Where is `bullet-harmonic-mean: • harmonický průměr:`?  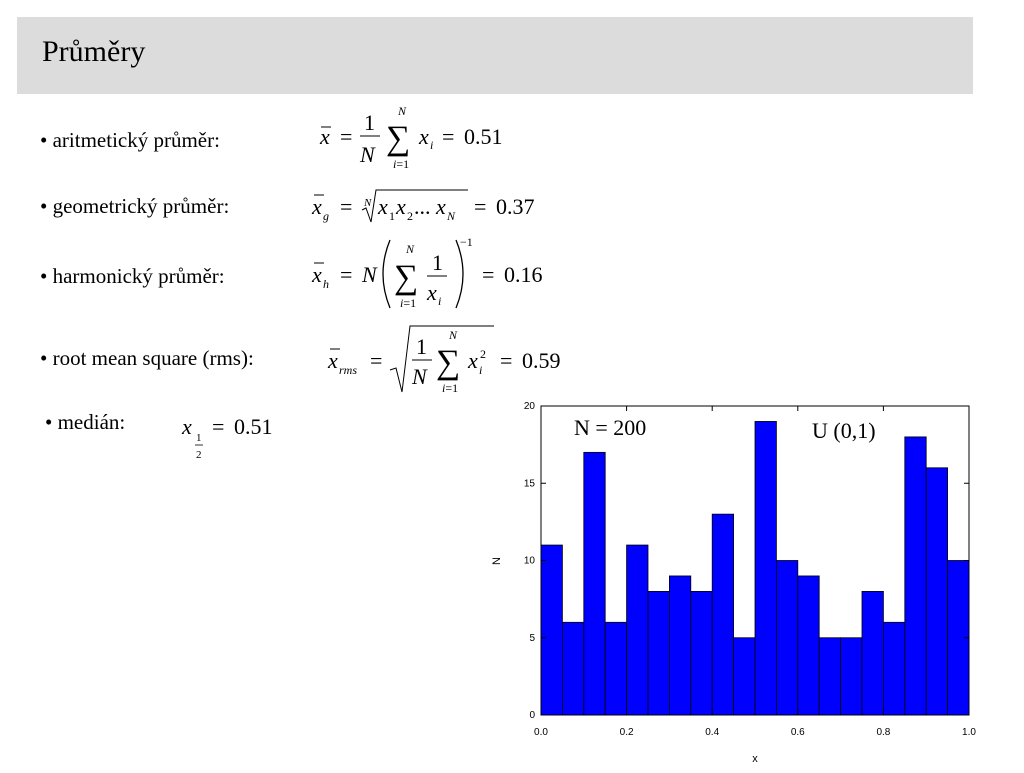
bullet-harmonic-mean: • harmonický průměr: is located at coordinates (132, 276).